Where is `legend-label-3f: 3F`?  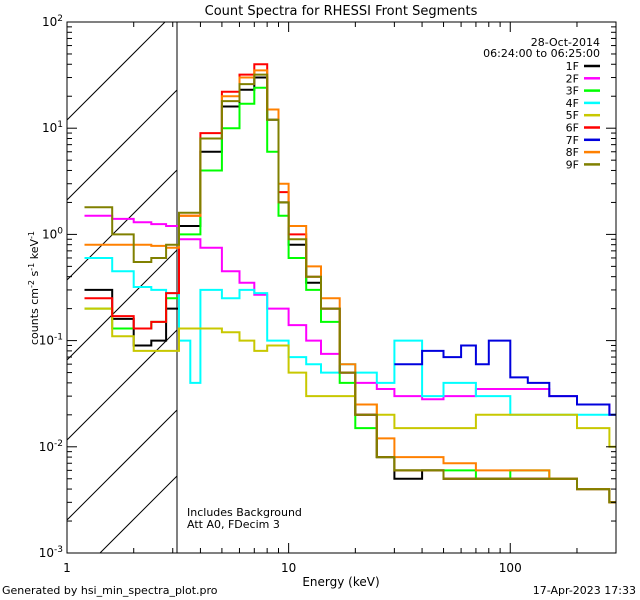
legend-label-3f: 3F is located at coordinates (572, 91).